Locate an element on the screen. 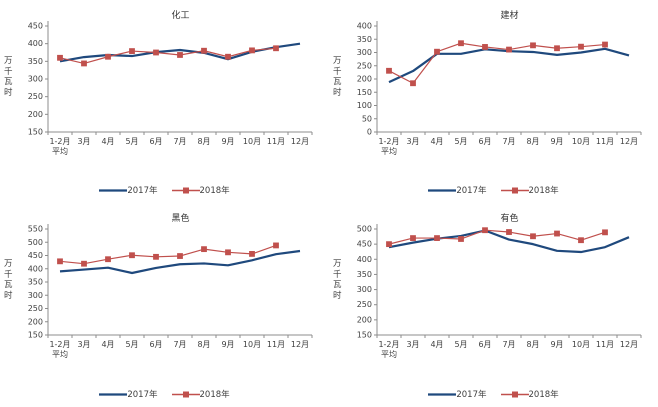 This screenshot has height=407, width=658. chart-title: 黑色 is located at coordinates (180, 219).